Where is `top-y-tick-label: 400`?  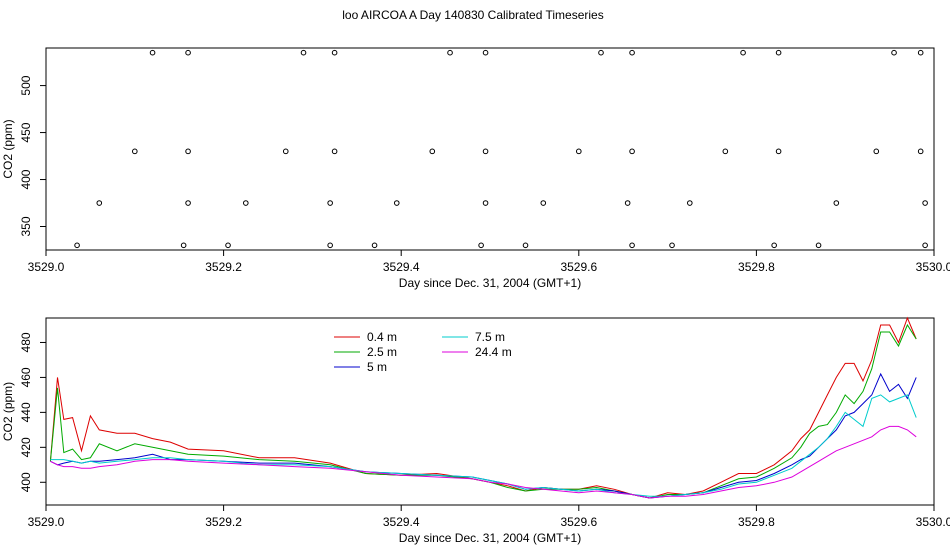 top-y-tick-label: 400 is located at coordinates (26, 179).